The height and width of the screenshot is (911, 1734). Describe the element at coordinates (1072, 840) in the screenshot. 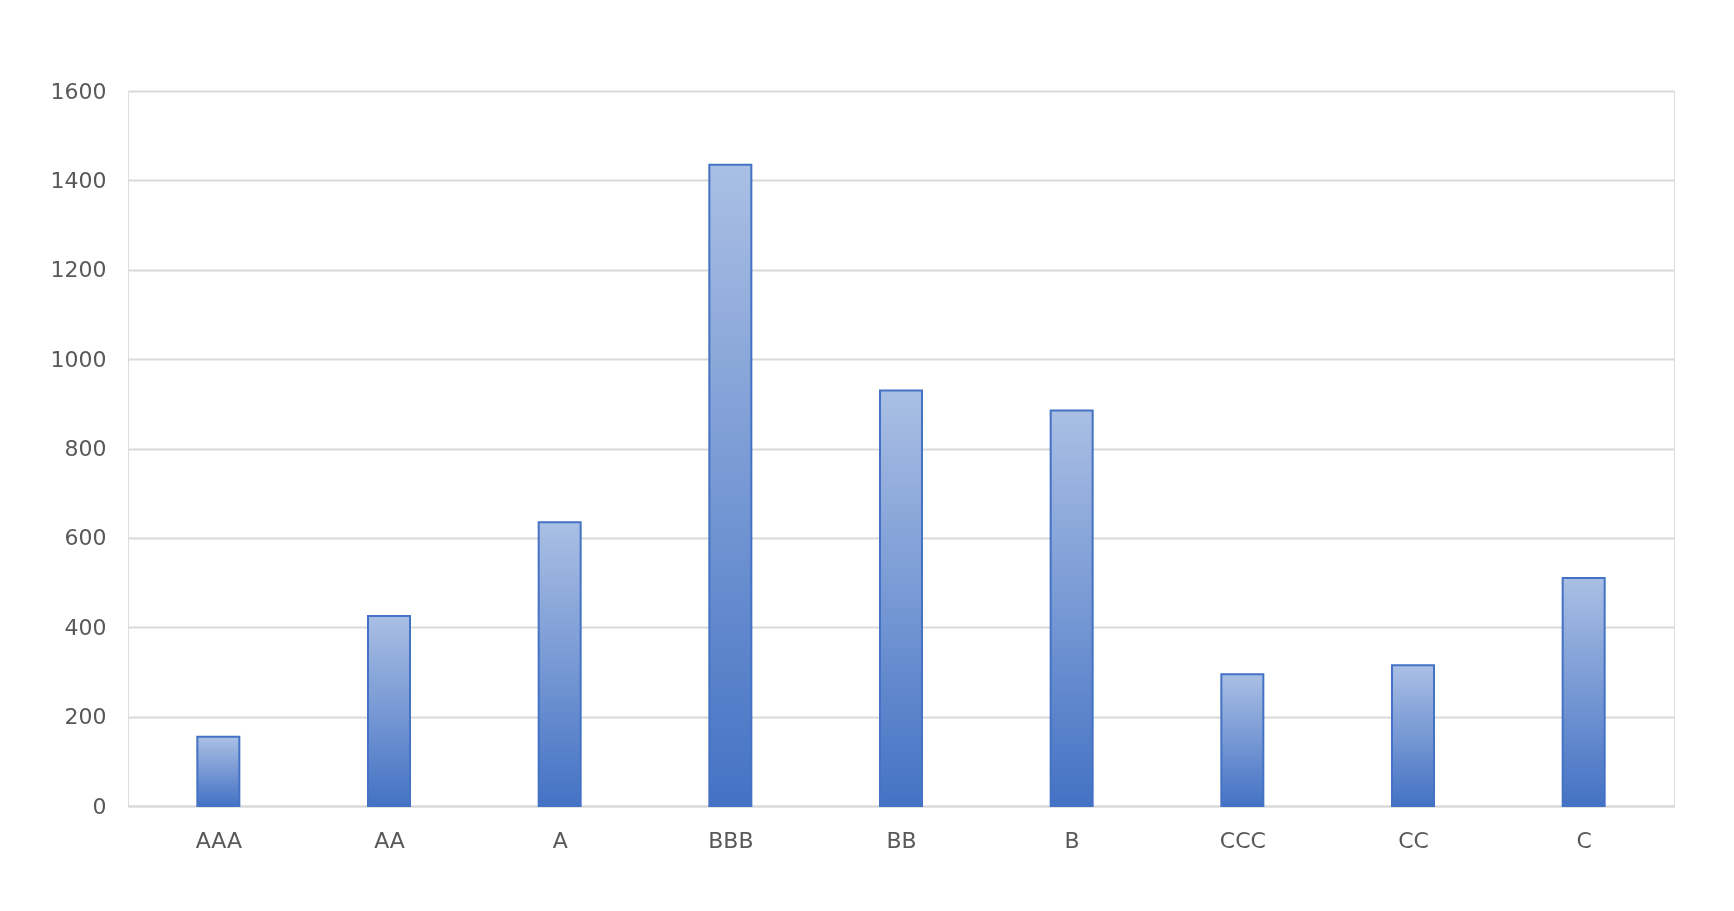

I see `x-tick-label: B` at that location.